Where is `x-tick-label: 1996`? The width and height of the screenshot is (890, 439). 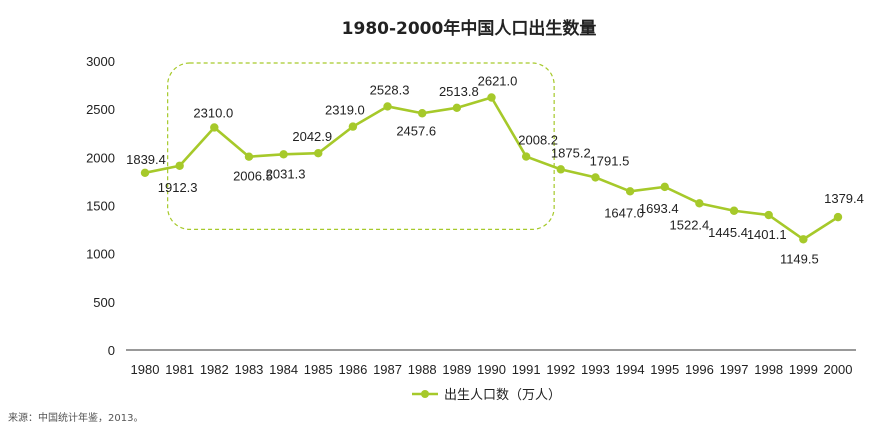 x-tick-label: 1996 is located at coordinates (699, 369).